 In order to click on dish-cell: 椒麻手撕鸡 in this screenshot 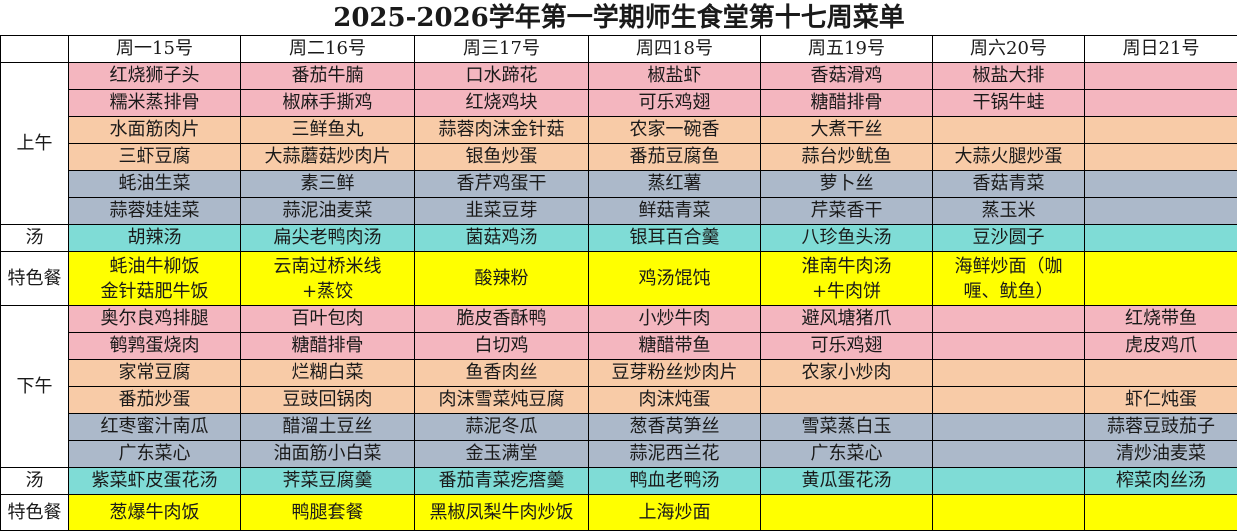, I will do `click(327, 103)`.